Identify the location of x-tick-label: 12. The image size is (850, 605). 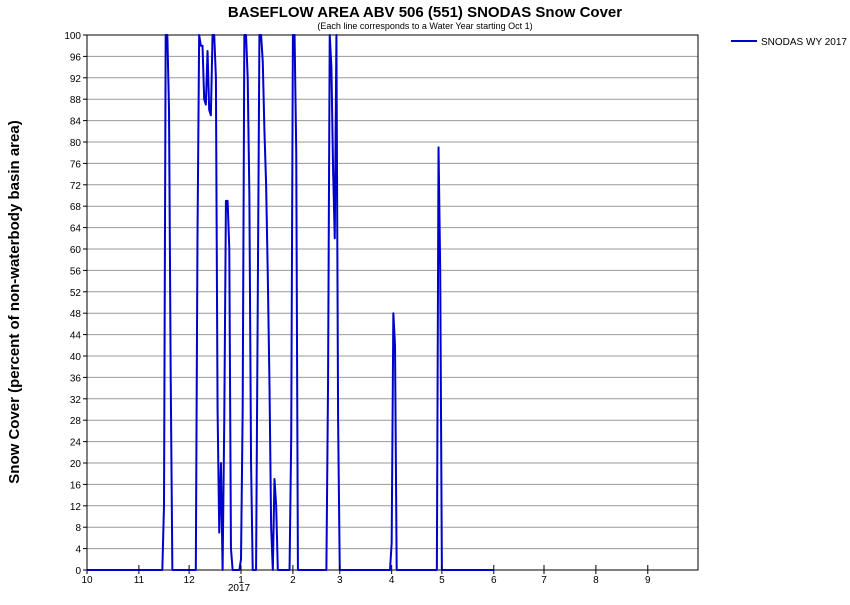
(190, 580).